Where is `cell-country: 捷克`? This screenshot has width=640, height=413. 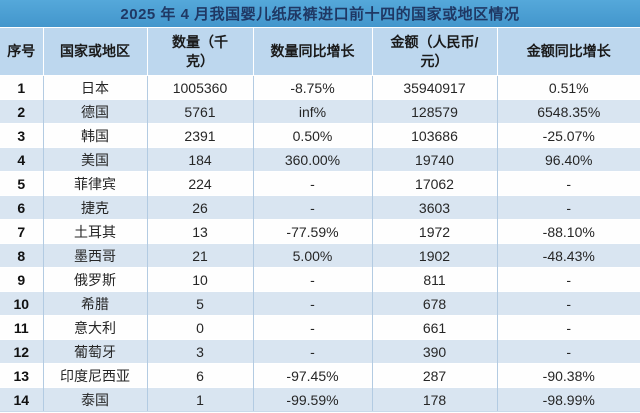
cell-country: 捷克 is located at coordinates (94, 207).